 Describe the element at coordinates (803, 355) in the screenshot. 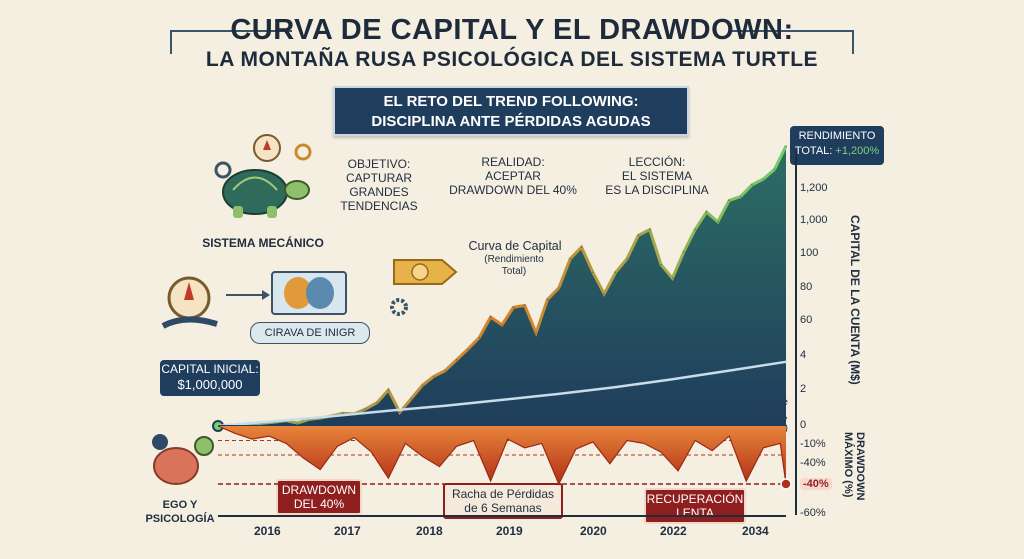

I see `y-tick-label: 4` at that location.